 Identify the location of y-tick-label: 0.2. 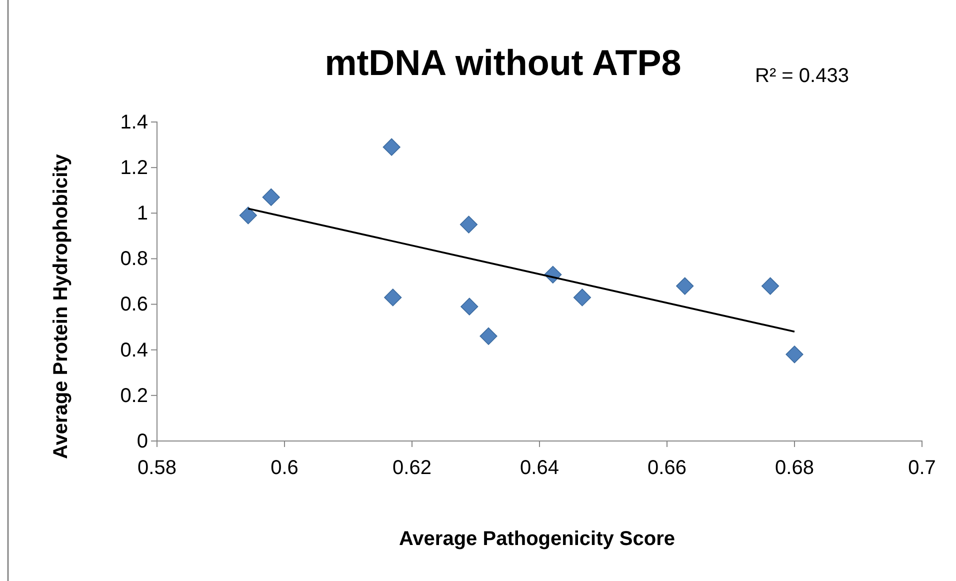
(134, 395).